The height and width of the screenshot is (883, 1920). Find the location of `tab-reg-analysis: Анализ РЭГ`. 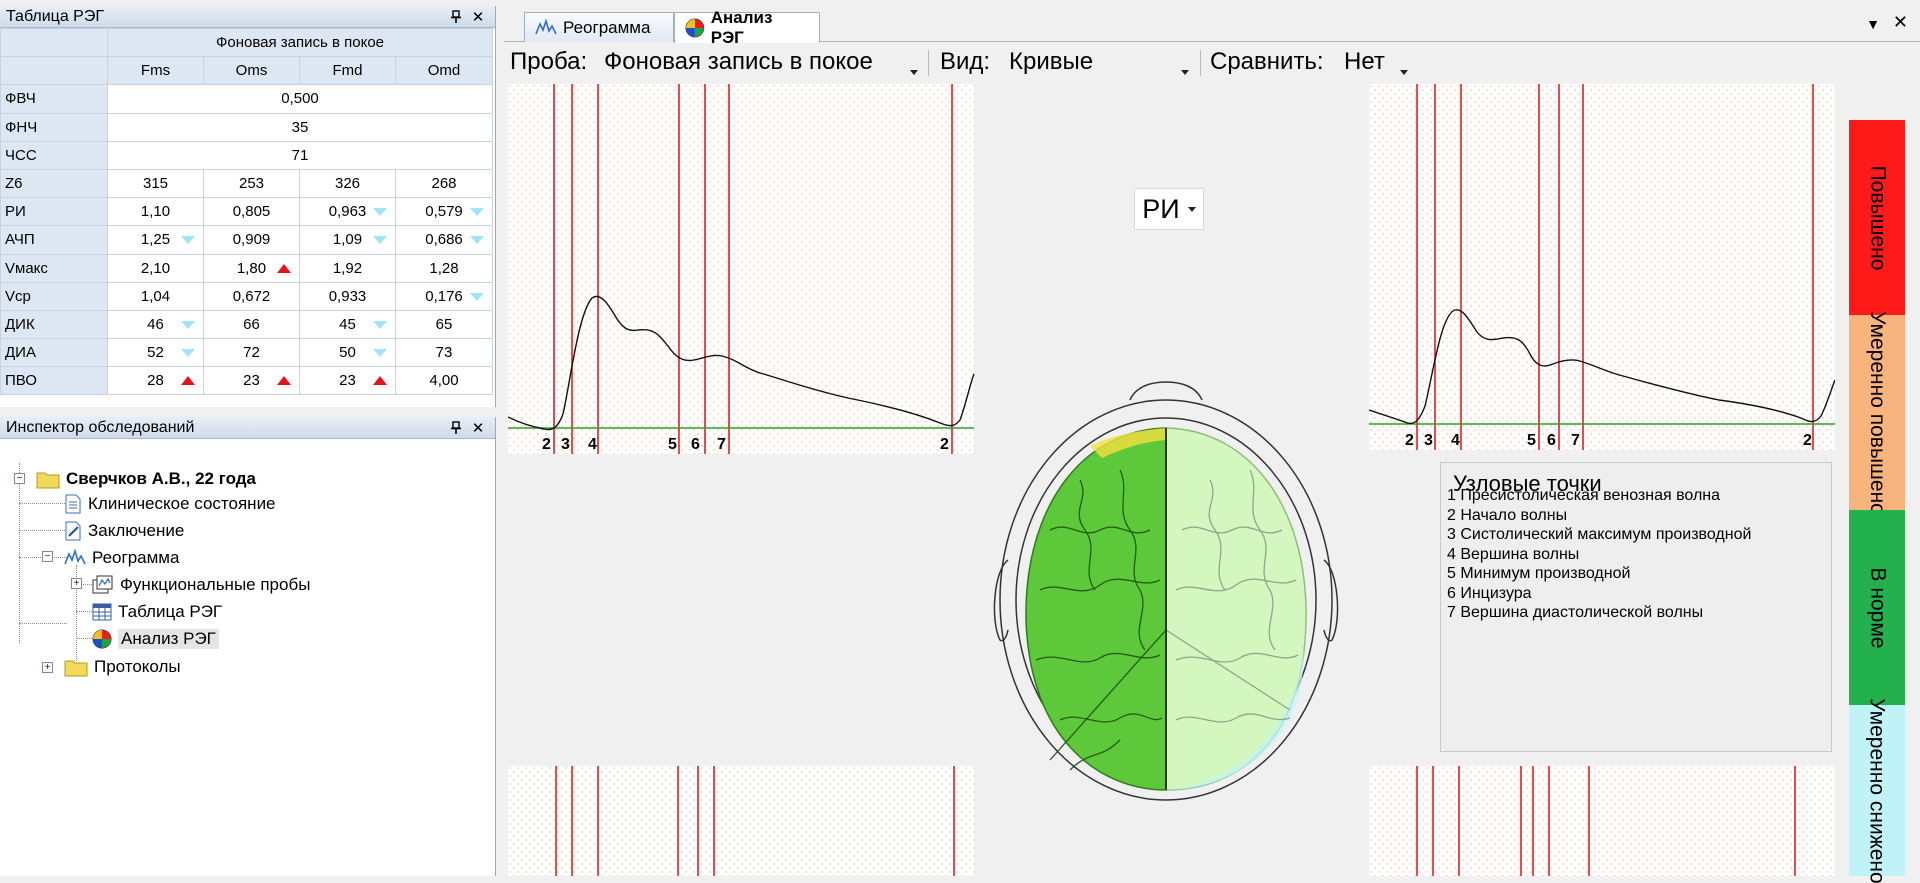

tab-reg-analysis: Анализ РЭГ is located at coordinates (747, 27).